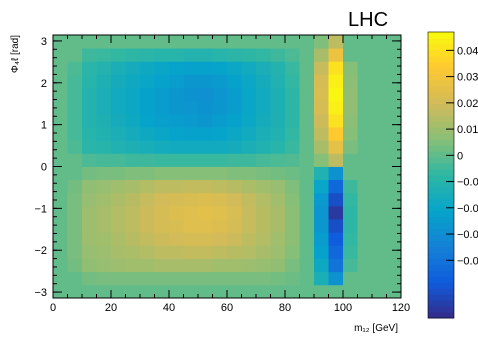  Describe the element at coordinates (169, 308) in the screenshot. I see `x-tick-label: 40` at that location.